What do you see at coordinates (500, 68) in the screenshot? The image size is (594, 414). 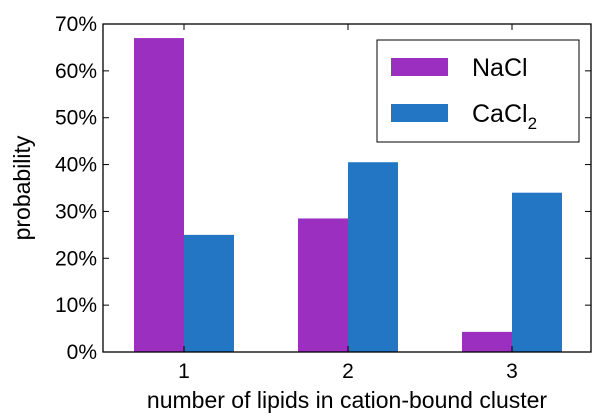 I see `legend-label-nacl: NaCl` at bounding box center [500, 68].